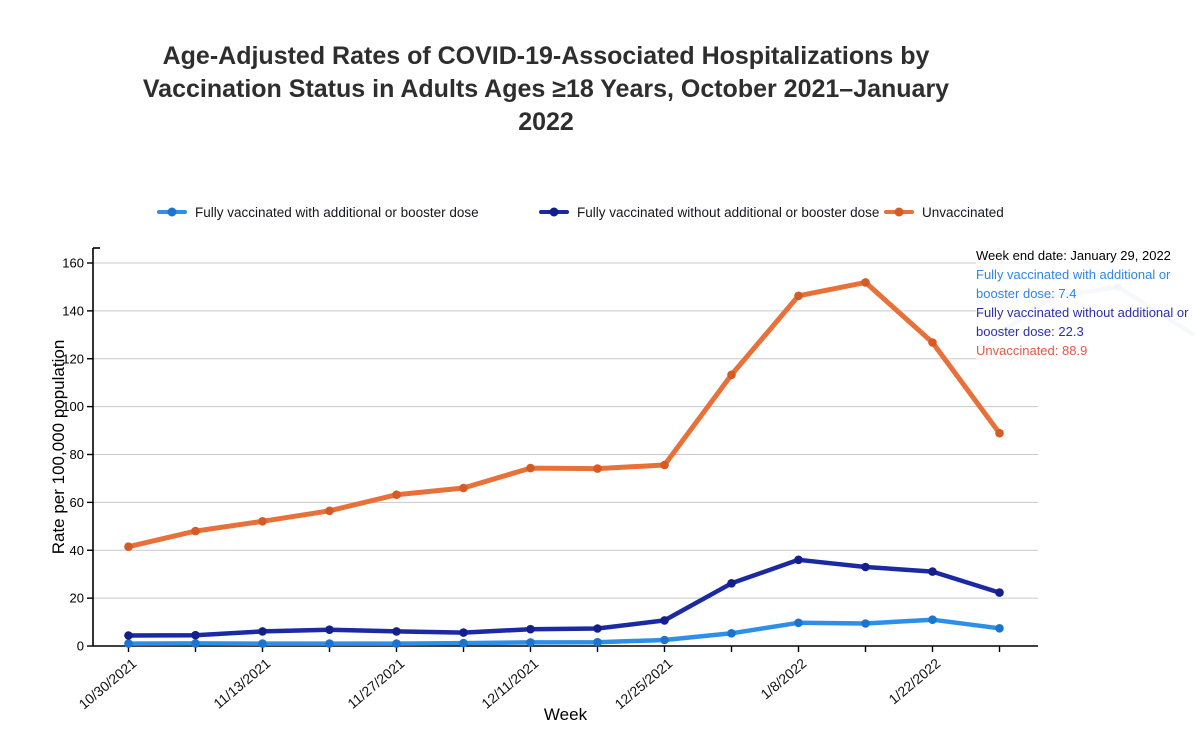 Image resolution: width=1200 pixels, height=734 pixels. I want to click on tooltip-series-value: Unvaccinated: 88.9, so click(1032, 350).